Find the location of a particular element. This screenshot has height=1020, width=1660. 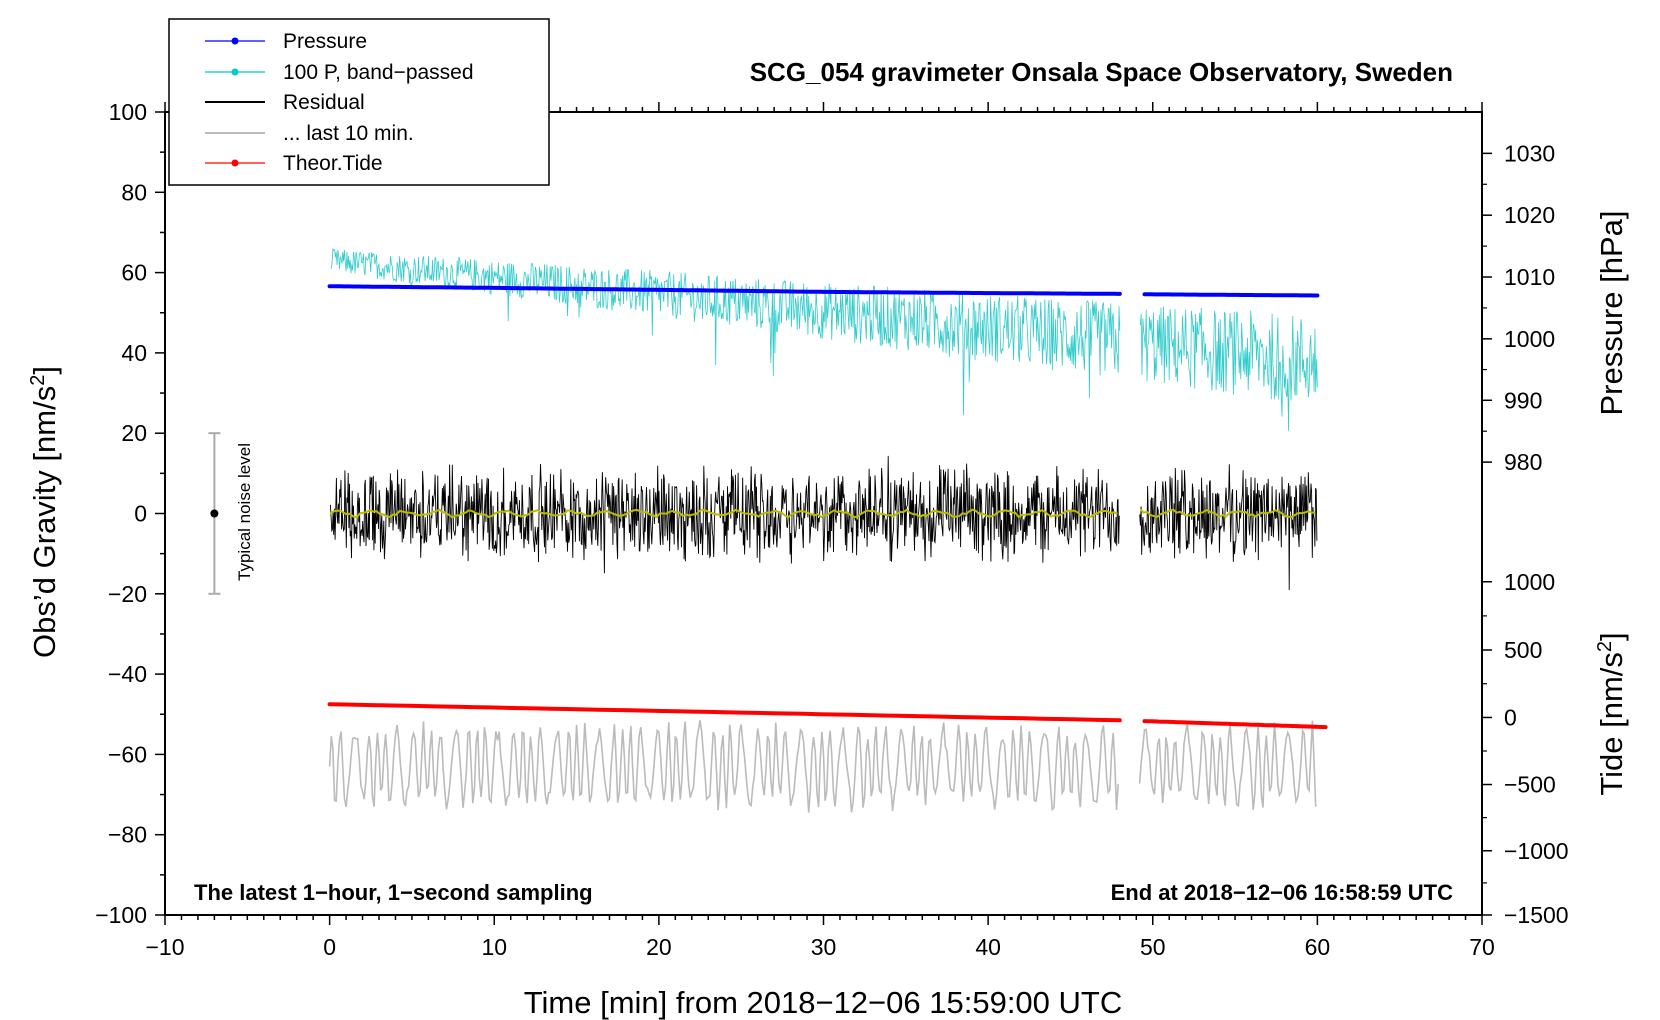

pressure-tick-label: 990 is located at coordinates (1523, 400).